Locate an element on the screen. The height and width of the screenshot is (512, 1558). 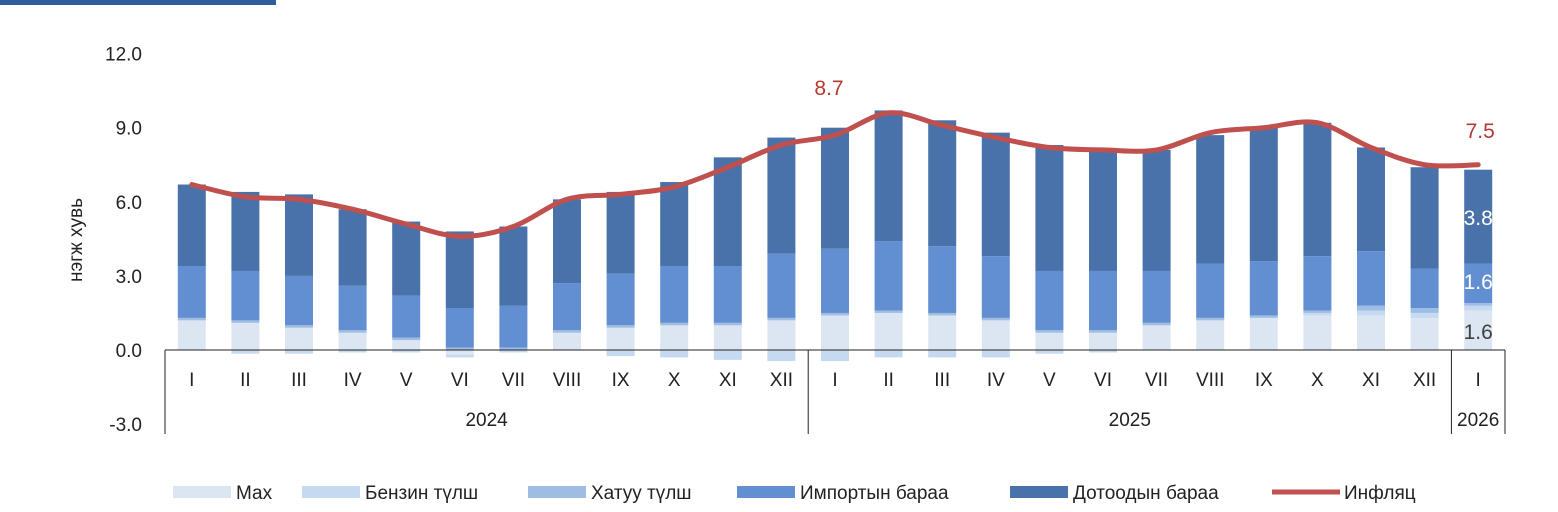
x-tick-label: IV is located at coordinates (996, 380).